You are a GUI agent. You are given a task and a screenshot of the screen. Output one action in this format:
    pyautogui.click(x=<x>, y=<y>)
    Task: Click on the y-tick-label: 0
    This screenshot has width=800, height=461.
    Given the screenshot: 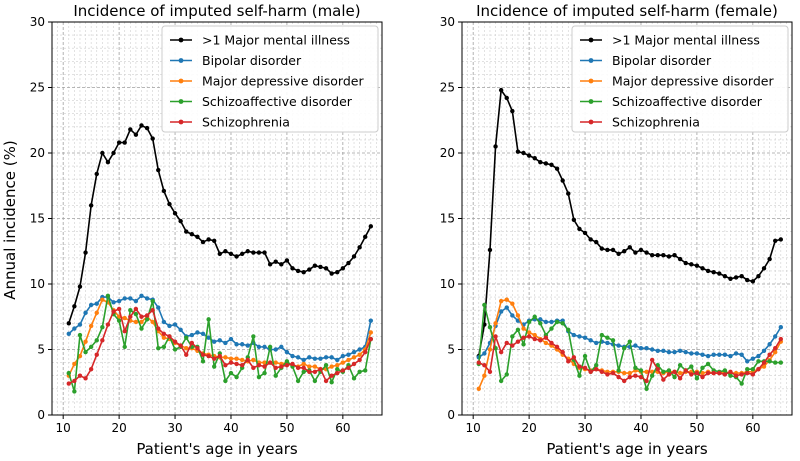 What is the action you would take?
    pyautogui.click(x=41, y=415)
    